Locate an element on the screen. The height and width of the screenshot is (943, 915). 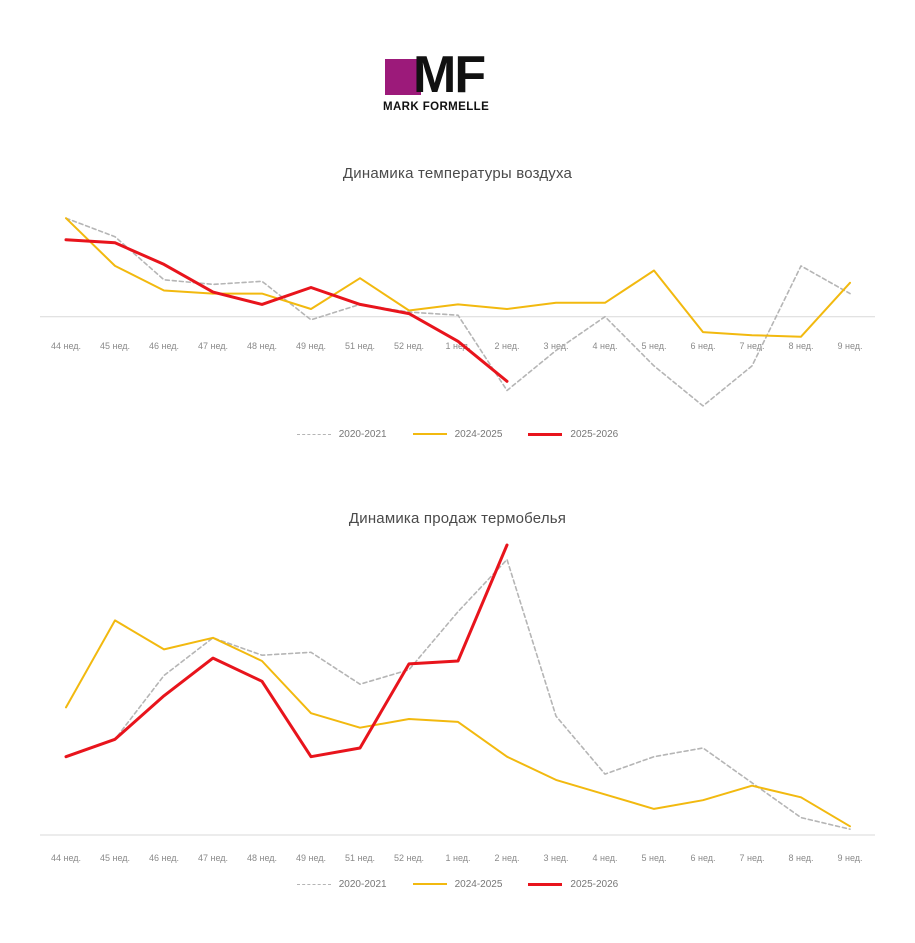
series-line-2024-2025 is located at coordinates (458, 277).